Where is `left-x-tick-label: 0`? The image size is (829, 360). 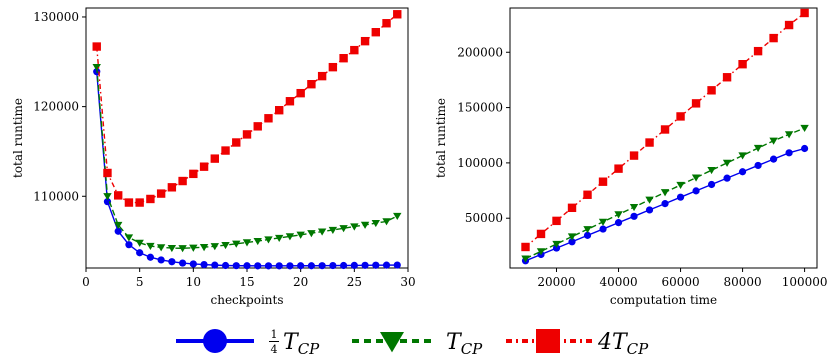
left-x-tick-label: 0 is located at coordinates (86, 282).